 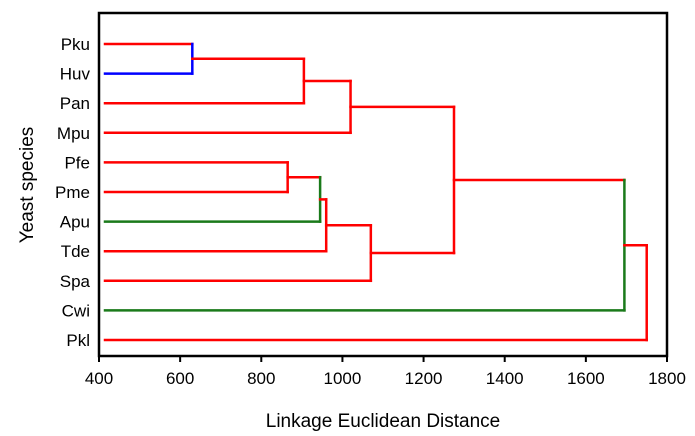 I want to click on leaf-label-pfe: Pfe, so click(x=77, y=162).